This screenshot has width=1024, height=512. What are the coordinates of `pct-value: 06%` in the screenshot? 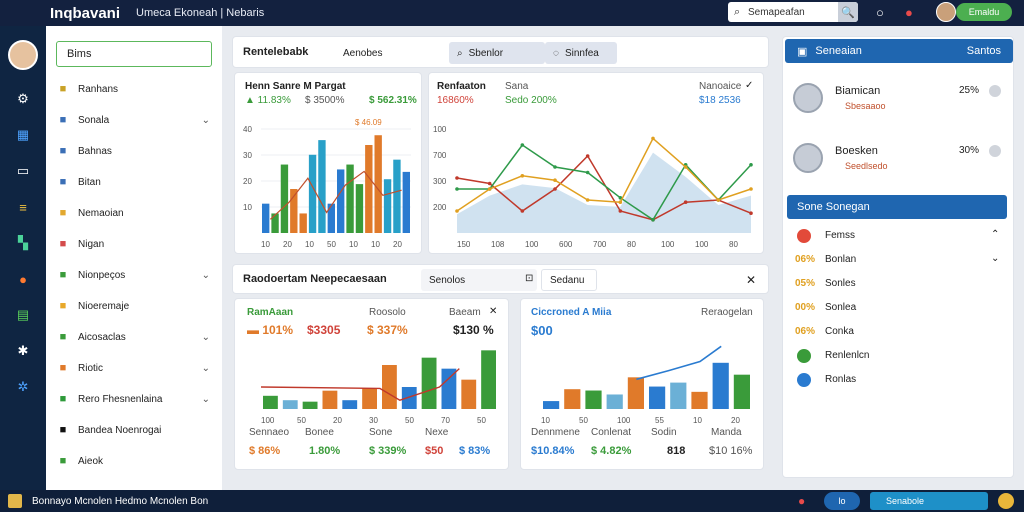 It's located at (805, 331).